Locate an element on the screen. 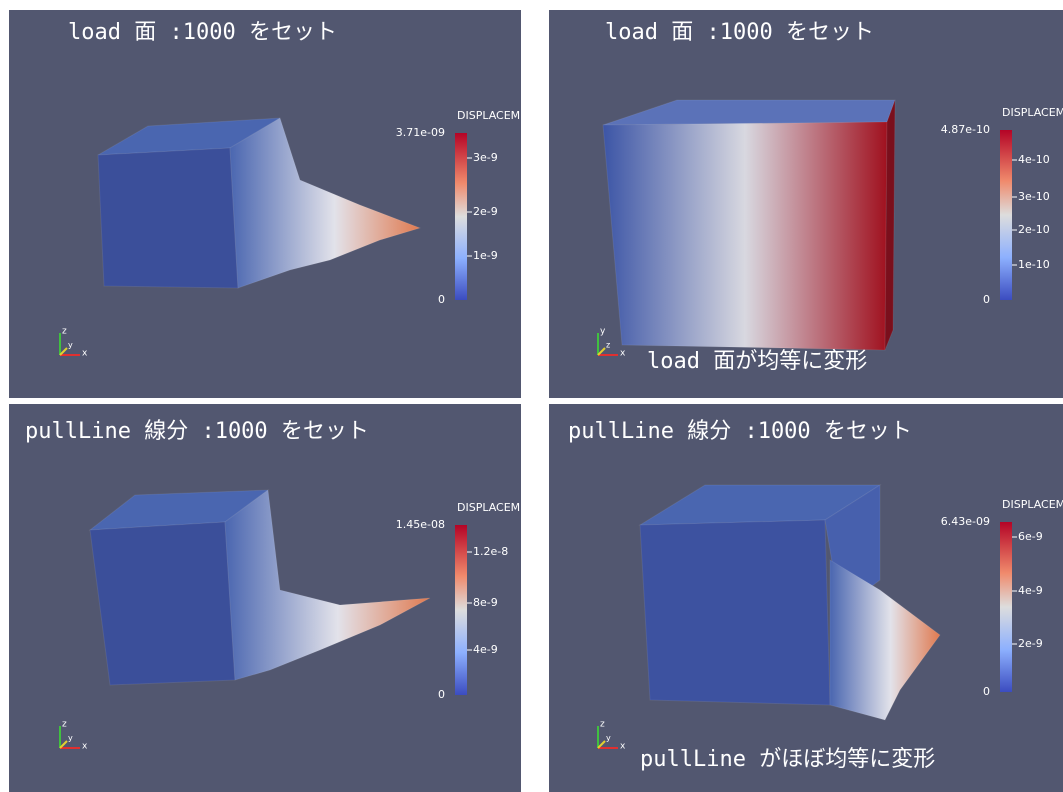 The image size is (1063, 792). colorbar-tick-label: 1e-9 is located at coordinates (485, 255).